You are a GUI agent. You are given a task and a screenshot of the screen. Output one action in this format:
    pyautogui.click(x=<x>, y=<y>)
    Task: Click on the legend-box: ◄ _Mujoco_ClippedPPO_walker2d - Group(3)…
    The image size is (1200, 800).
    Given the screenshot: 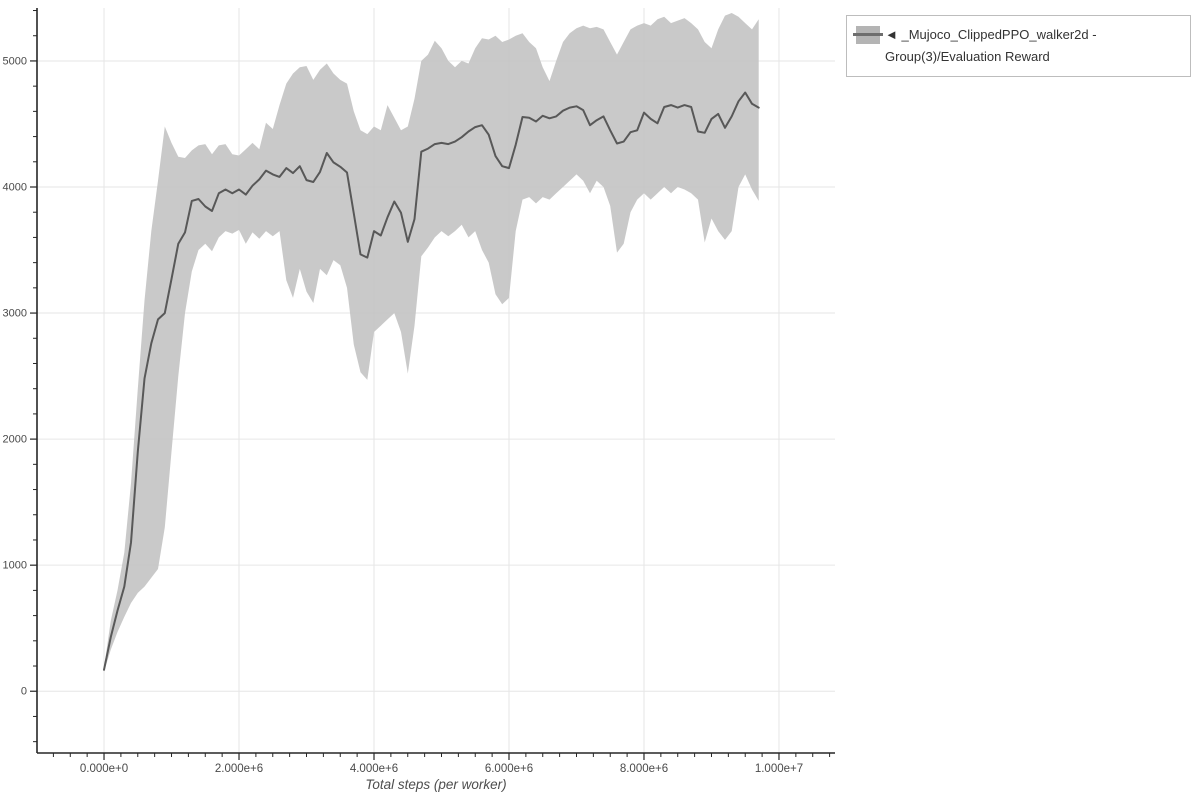 What is the action you would take?
    pyautogui.click(x=1018, y=46)
    